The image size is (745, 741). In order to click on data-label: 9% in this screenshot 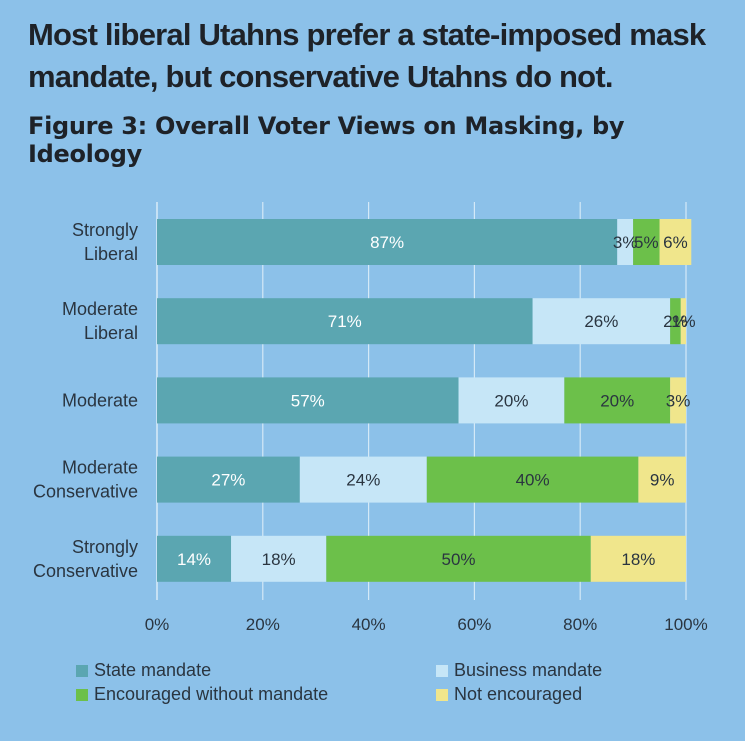, I will do `click(662, 480)`.